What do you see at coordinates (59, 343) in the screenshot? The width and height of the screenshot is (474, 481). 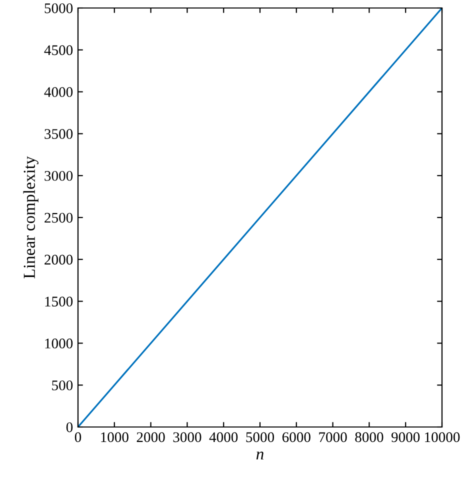 I see `y-tick-label: 1000` at bounding box center [59, 343].